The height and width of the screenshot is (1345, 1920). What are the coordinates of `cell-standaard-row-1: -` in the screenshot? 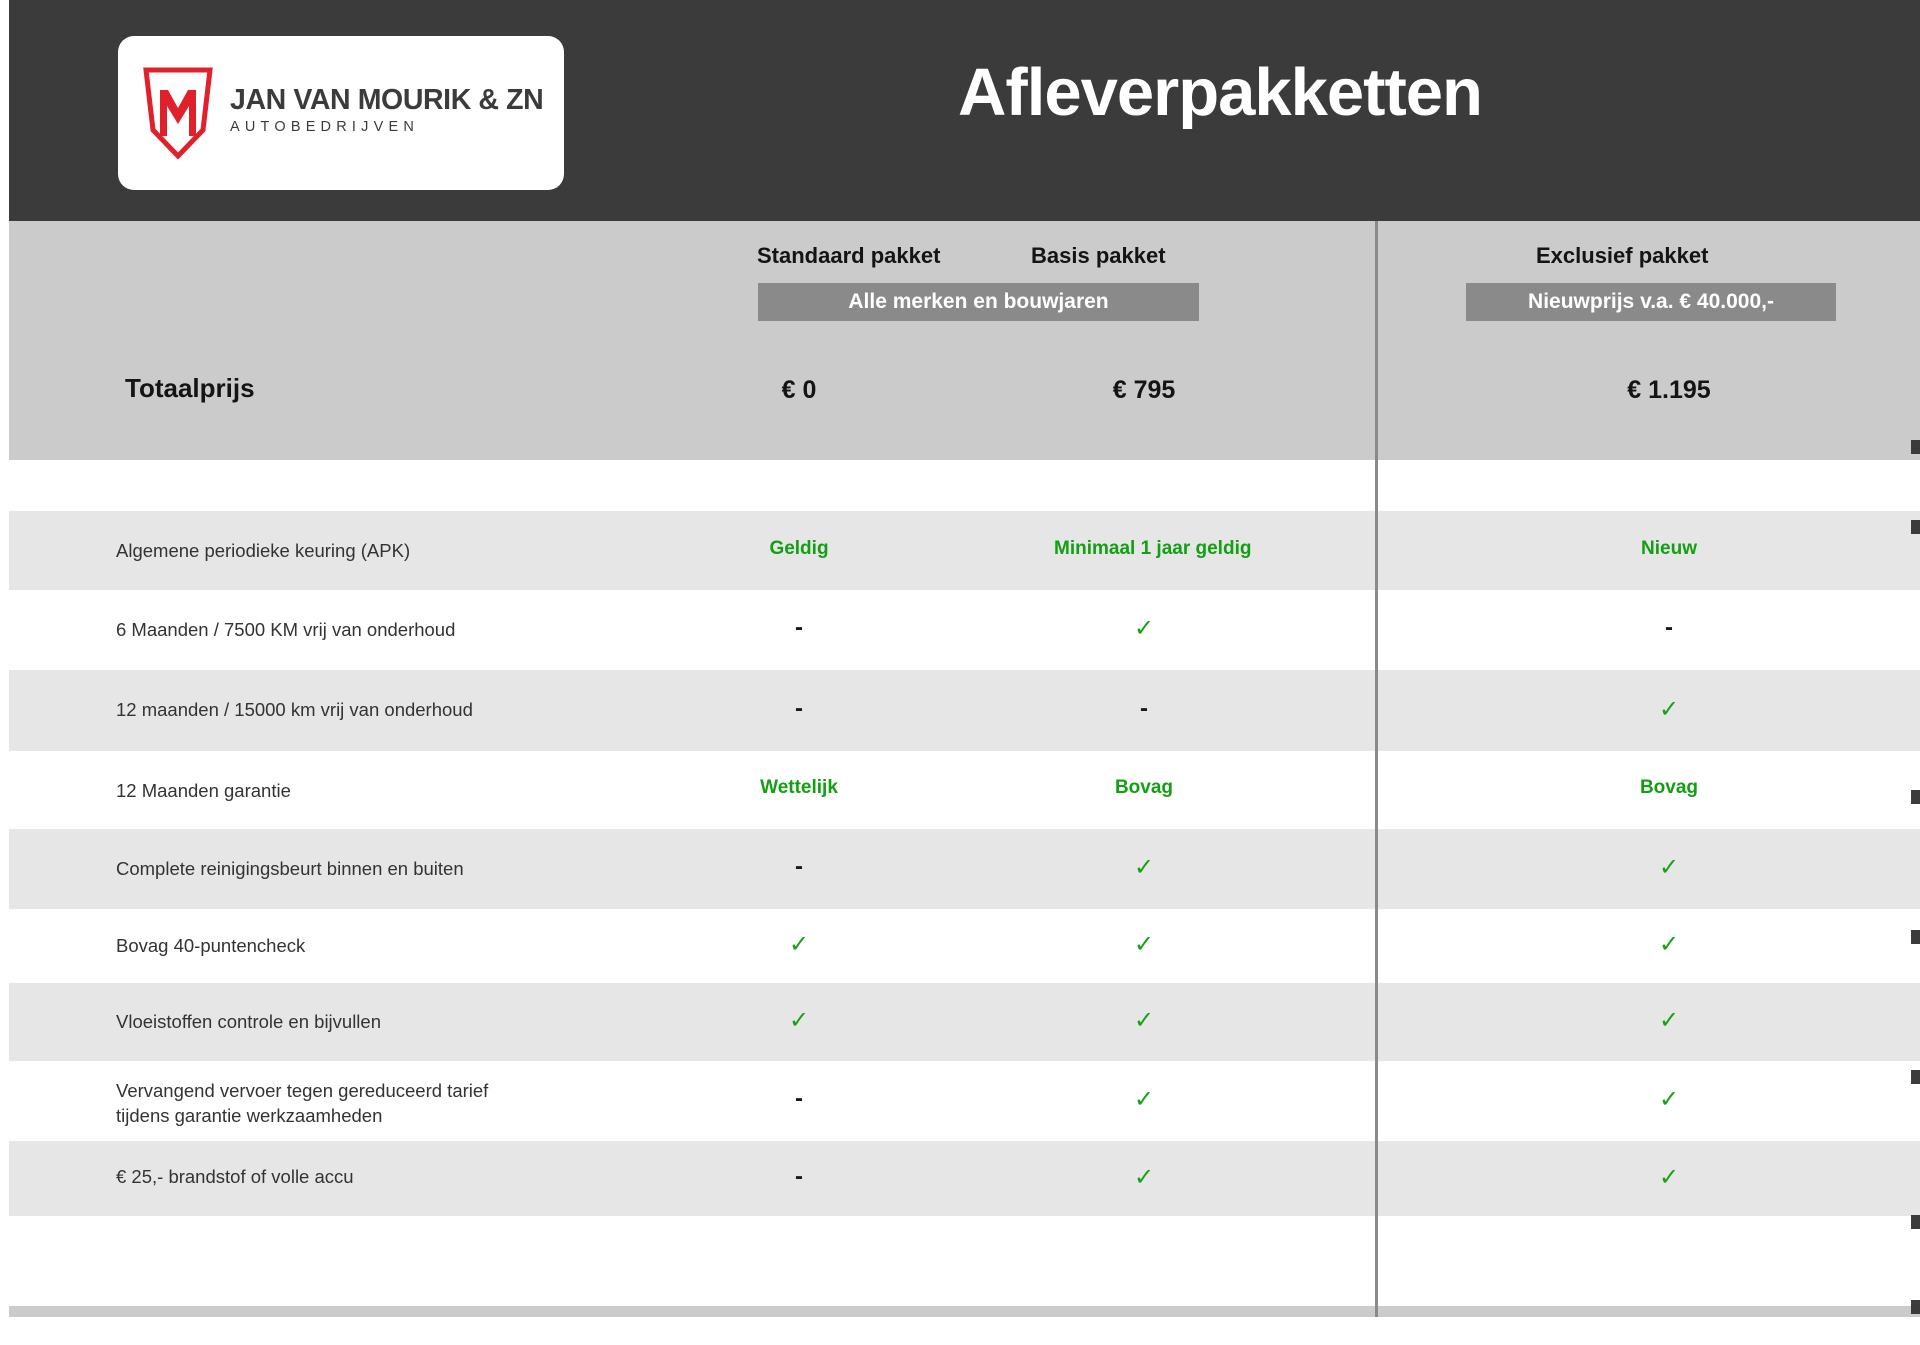 It's located at (799, 628).